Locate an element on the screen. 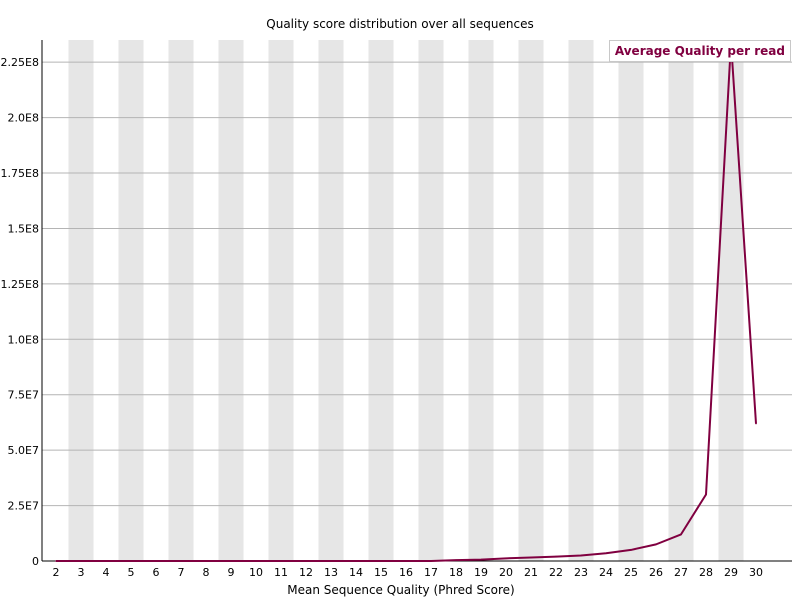  x-tick-label: 19 is located at coordinates (481, 572).